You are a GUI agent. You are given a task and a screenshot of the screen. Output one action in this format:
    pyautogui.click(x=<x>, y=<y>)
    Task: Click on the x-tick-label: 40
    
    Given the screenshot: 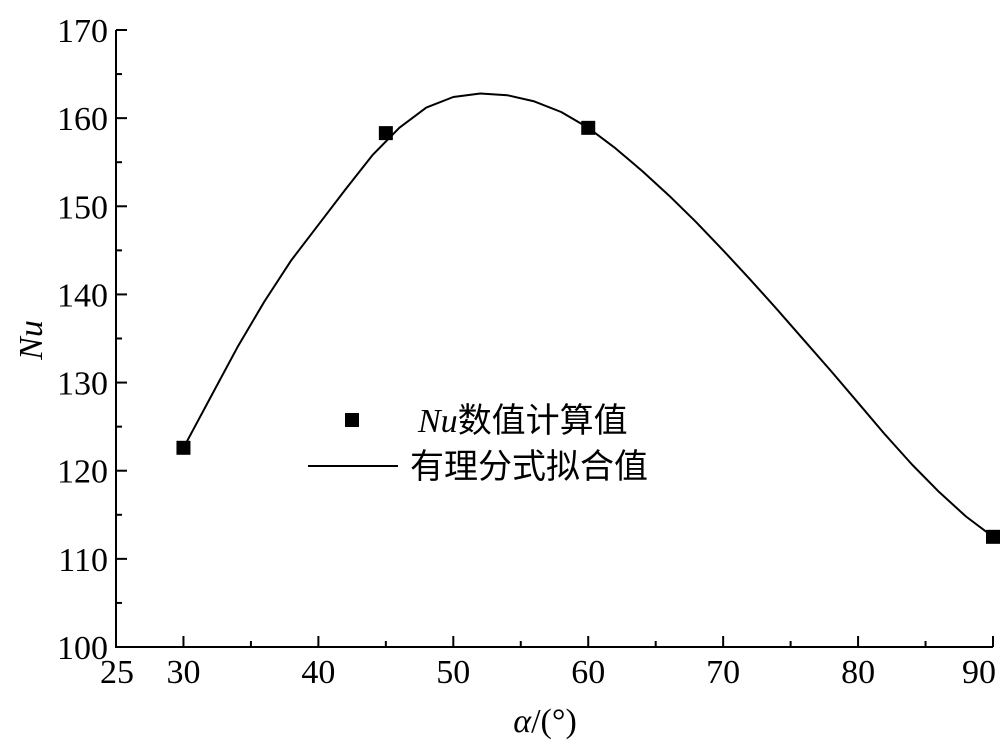 What is the action you would take?
    pyautogui.click(x=318, y=672)
    